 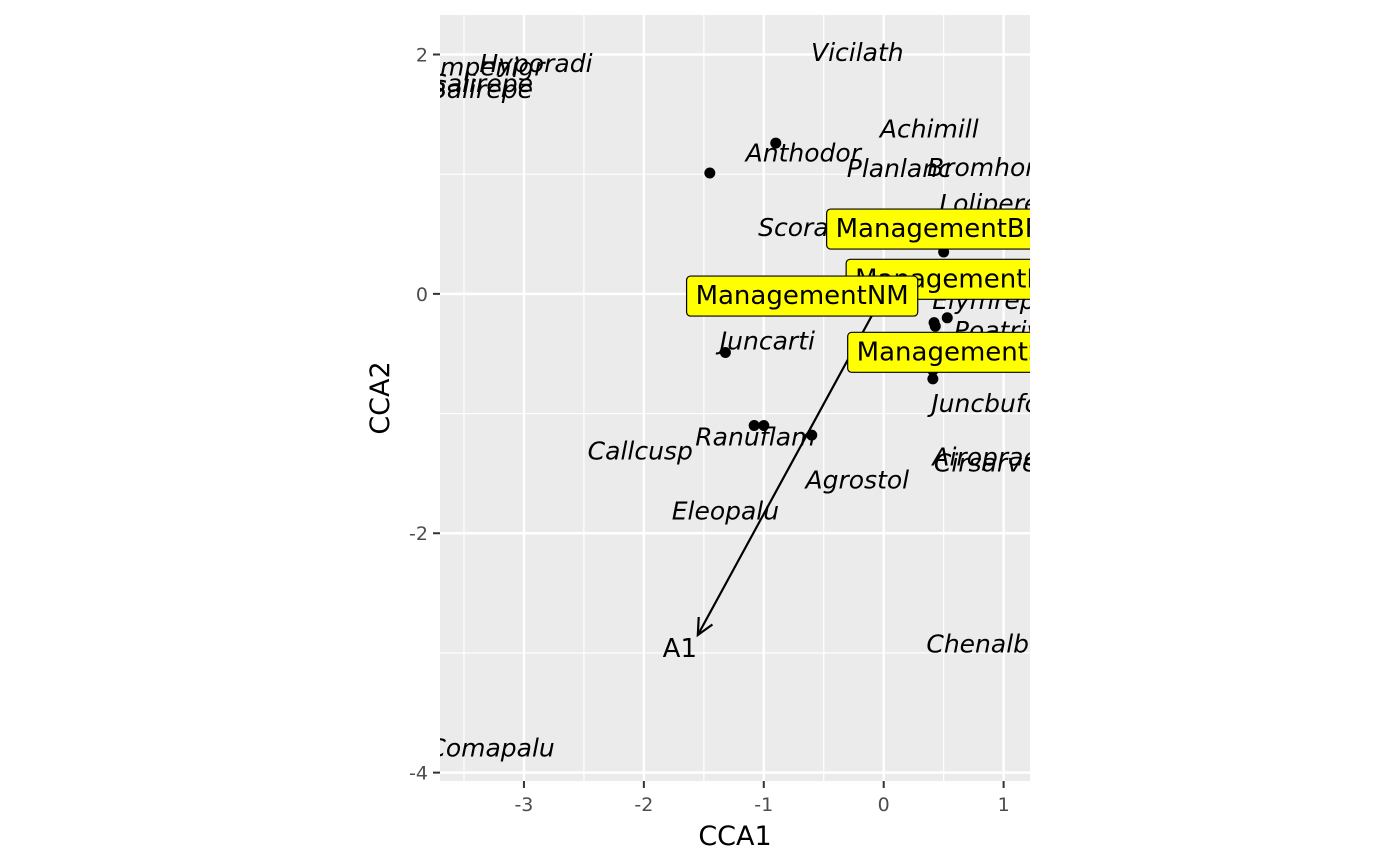 I want to click on factor-label: ManagementBF, so click(x=933, y=229).